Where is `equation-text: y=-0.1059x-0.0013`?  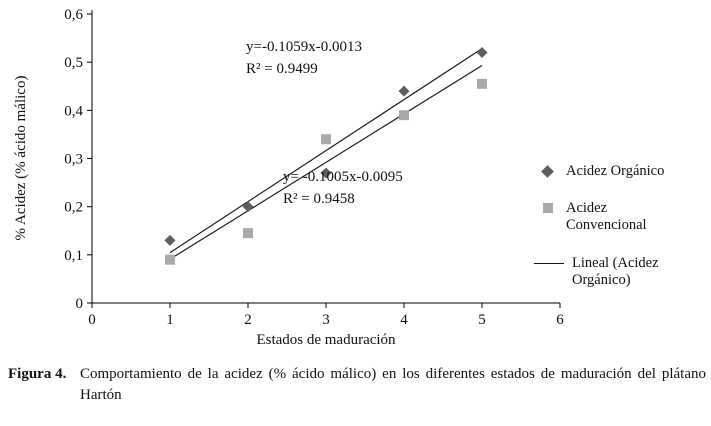 equation-text: y=-0.1059x-0.0013 is located at coordinates (304, 47).